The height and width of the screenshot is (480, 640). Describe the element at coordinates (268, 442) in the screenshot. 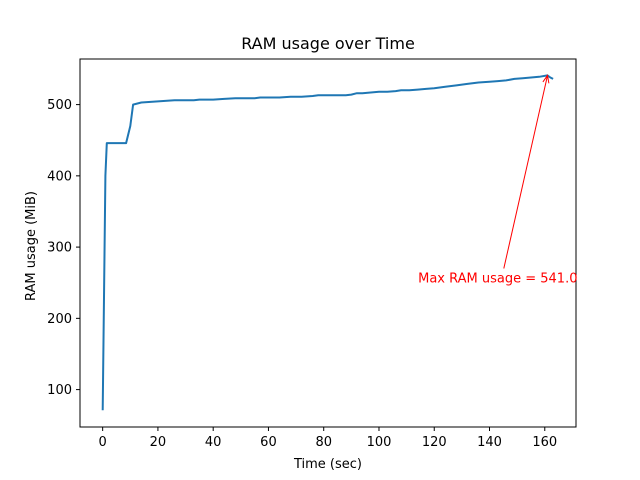

I see `x-tick-label: 60` at that location.